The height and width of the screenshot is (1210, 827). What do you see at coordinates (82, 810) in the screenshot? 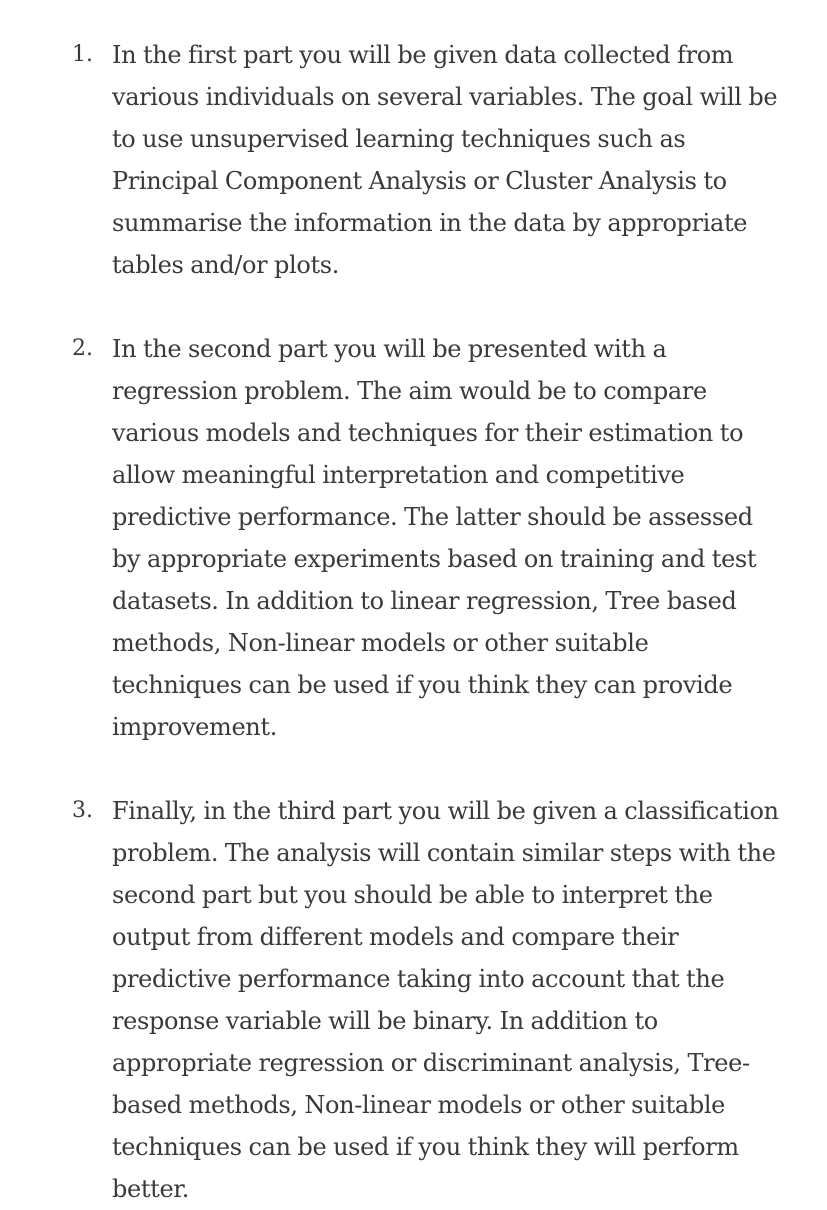
I see `list-item-number: 3.` at bounding box center [82, 810].